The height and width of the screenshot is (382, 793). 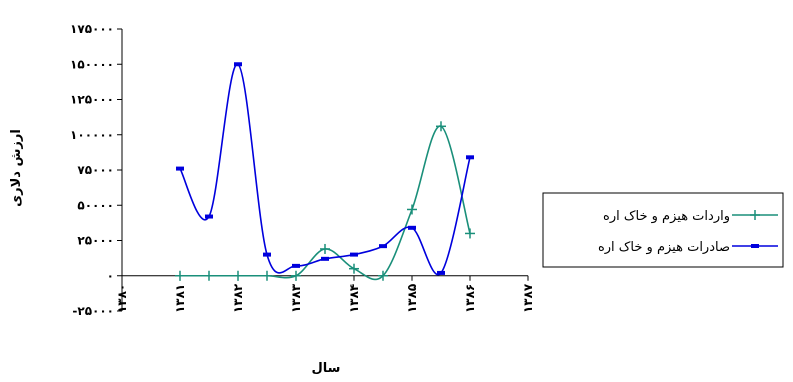 I want to click on y-tick-label: ۲۵۰۰۰, so click(x=95, y=241).